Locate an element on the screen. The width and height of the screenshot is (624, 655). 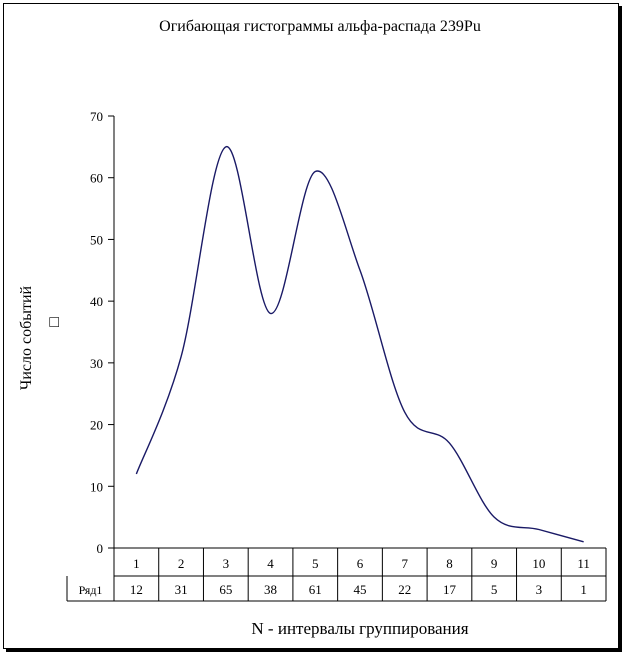
data-table-value: 17 is located at coordinates (450, 589).